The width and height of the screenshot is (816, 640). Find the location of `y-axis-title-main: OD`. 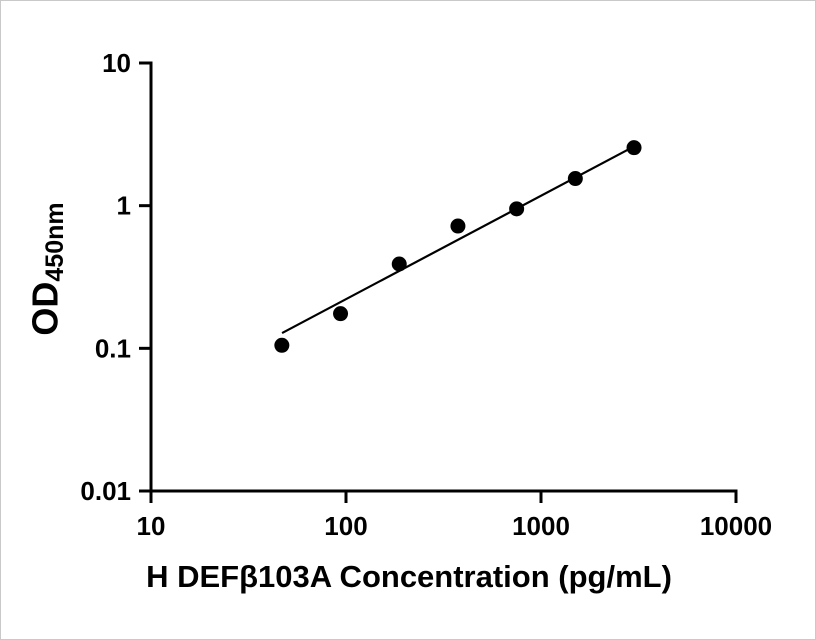

y-axis-title-main: OD is located at coordinates (45, 308).